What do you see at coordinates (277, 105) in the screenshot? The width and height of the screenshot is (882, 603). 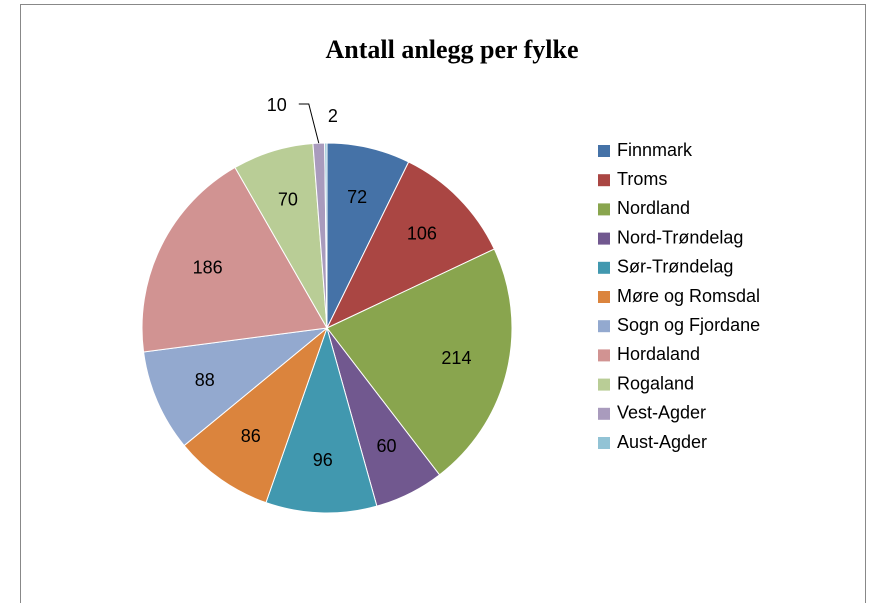 I see `data-label: 10` at bounding box center [277, 105].